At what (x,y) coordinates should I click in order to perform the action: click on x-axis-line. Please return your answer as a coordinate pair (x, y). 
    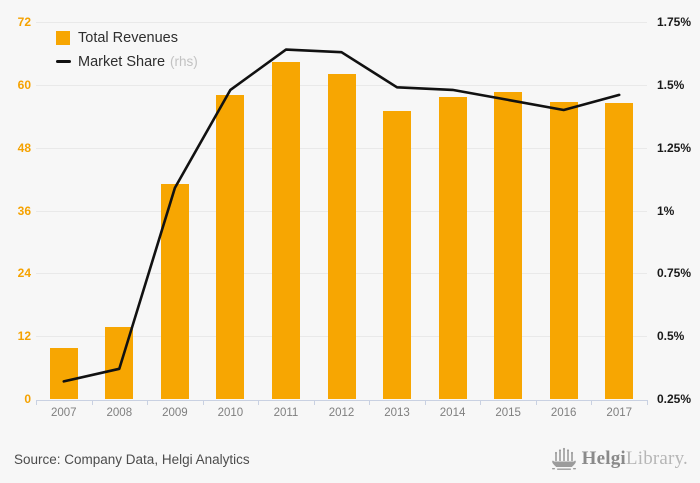
    Looking at the image, I should click on (342, 400).